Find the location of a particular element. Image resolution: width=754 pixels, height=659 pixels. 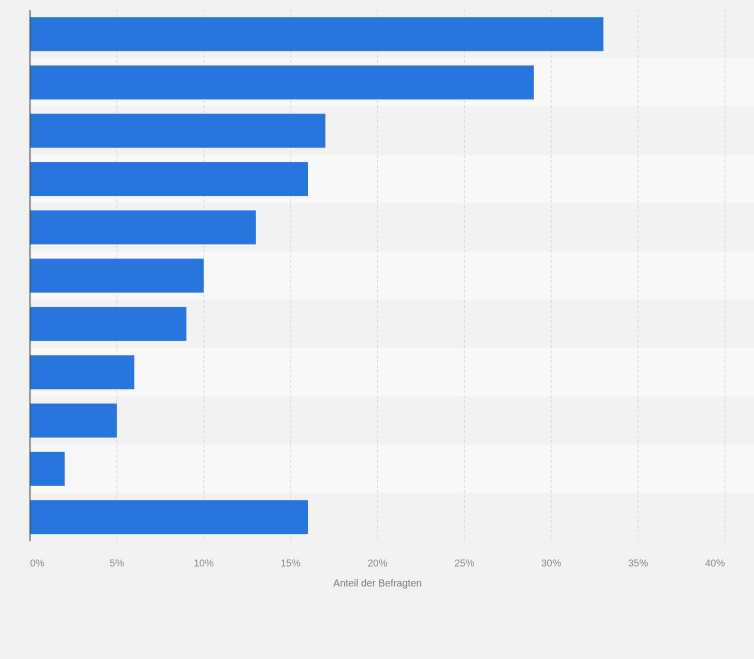

x-tick-label: 40% is located at coordinates (715, 563).